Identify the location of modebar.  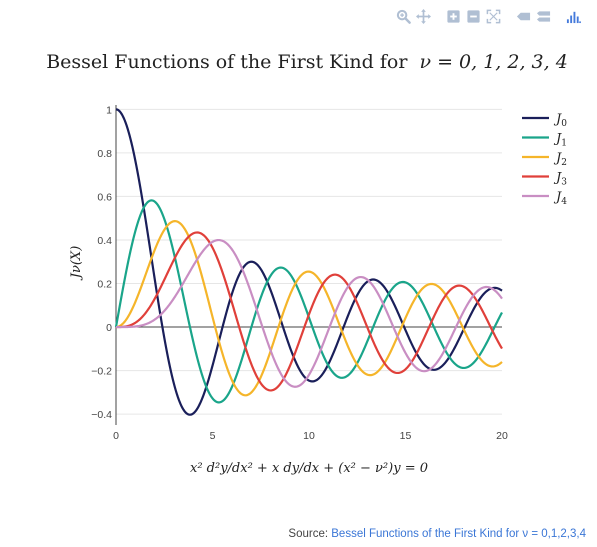
(483, 16).